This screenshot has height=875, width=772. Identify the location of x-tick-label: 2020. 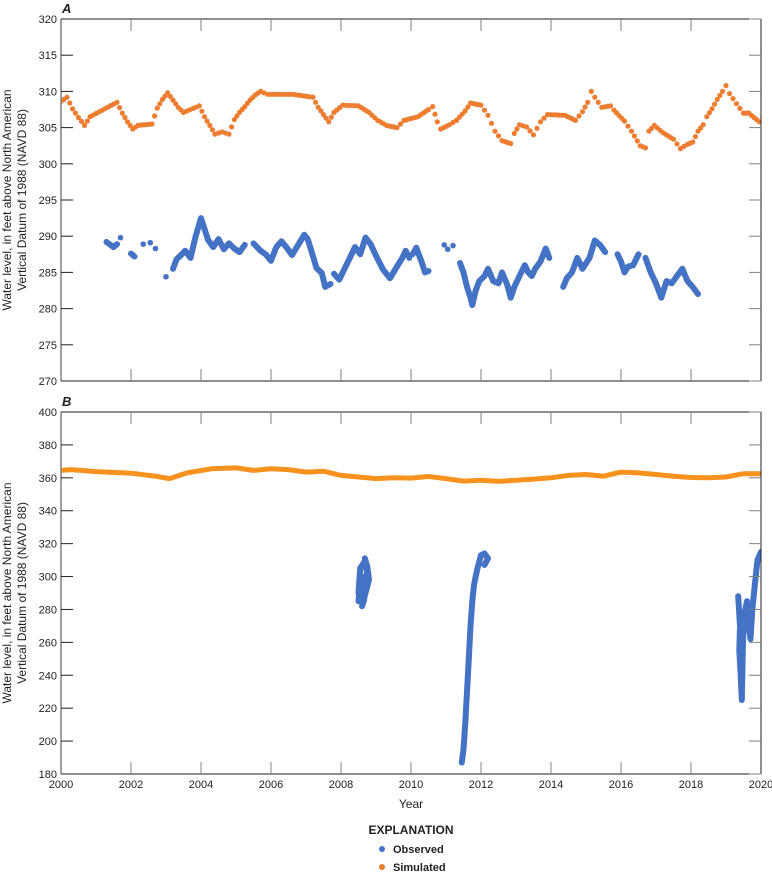
(760, 785).